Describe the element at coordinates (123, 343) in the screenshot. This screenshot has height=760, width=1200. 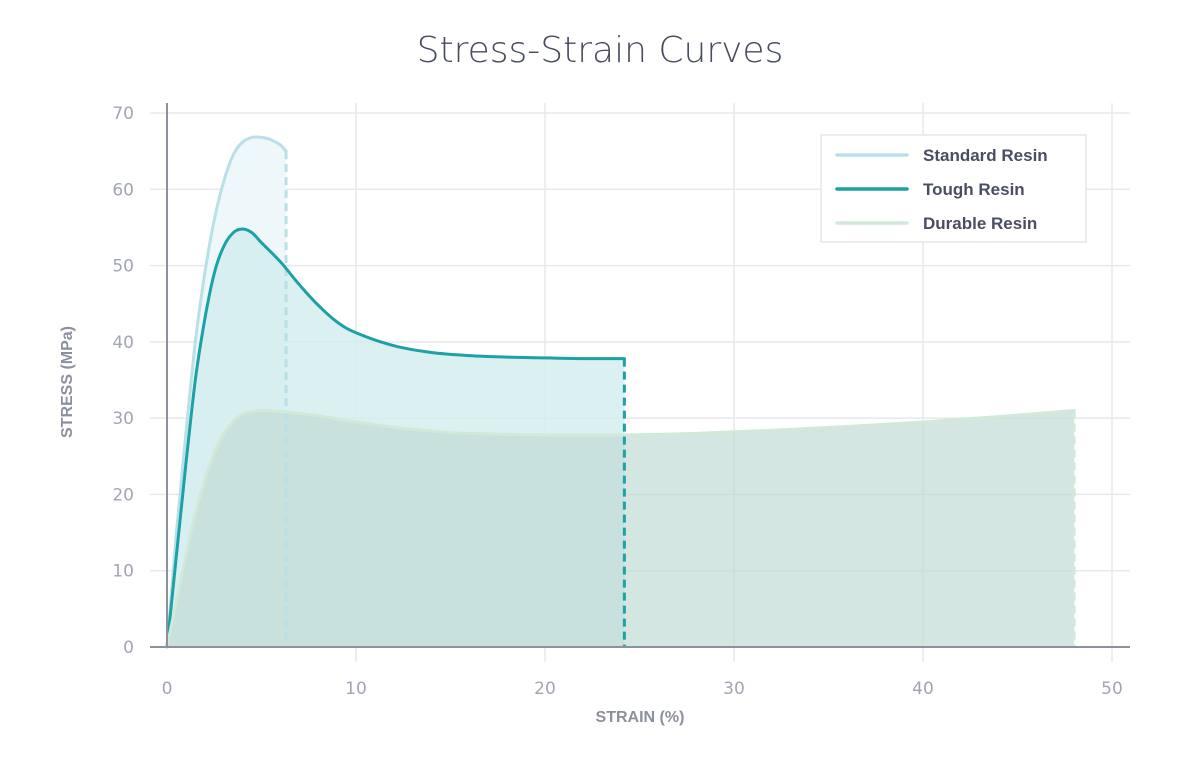
I see `y-tick-label: 40` at that location.